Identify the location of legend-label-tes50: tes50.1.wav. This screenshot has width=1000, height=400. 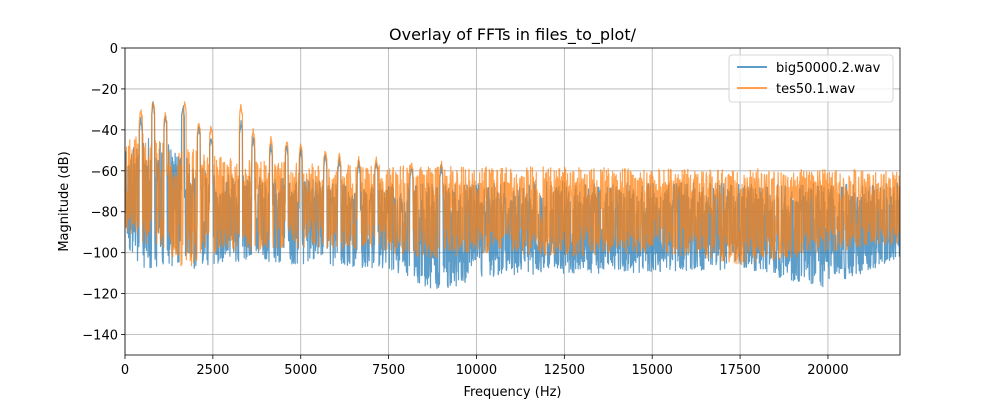
(816, 89).